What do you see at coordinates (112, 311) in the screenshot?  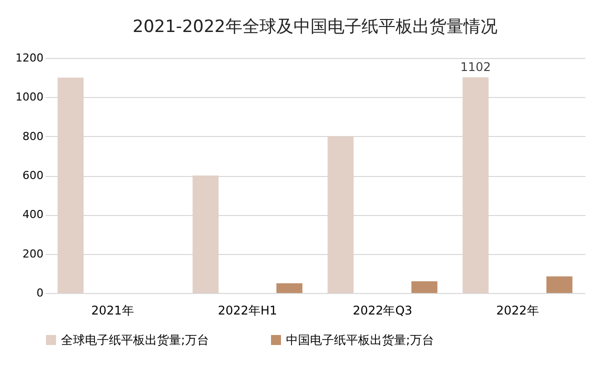 I see `x-tick-label: 2021年` at bounding box center [112, 311].